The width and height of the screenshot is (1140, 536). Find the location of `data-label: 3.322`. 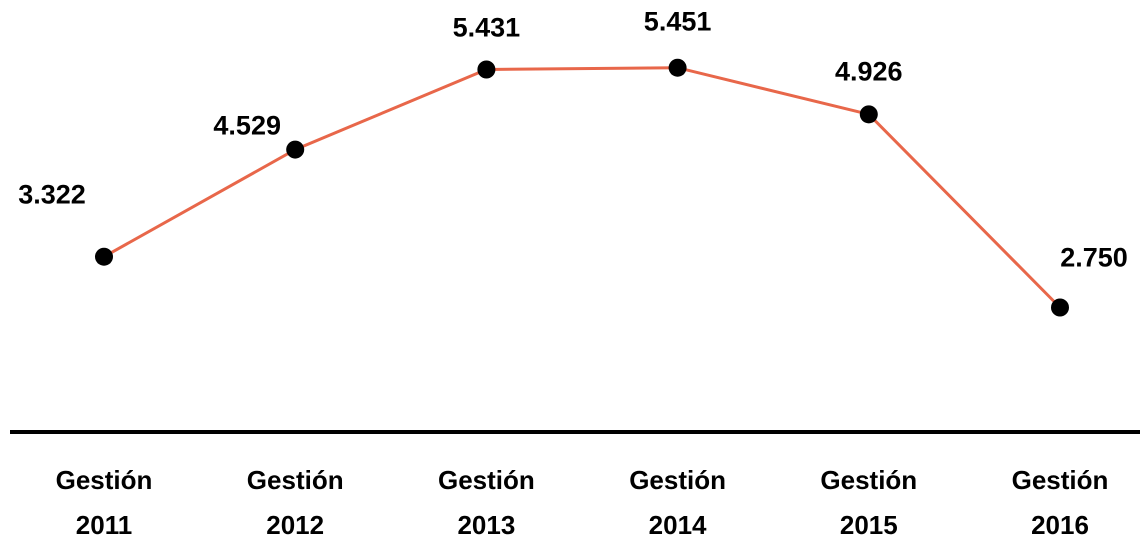

data-label: 3.322 is located at coordinates (52, 195).